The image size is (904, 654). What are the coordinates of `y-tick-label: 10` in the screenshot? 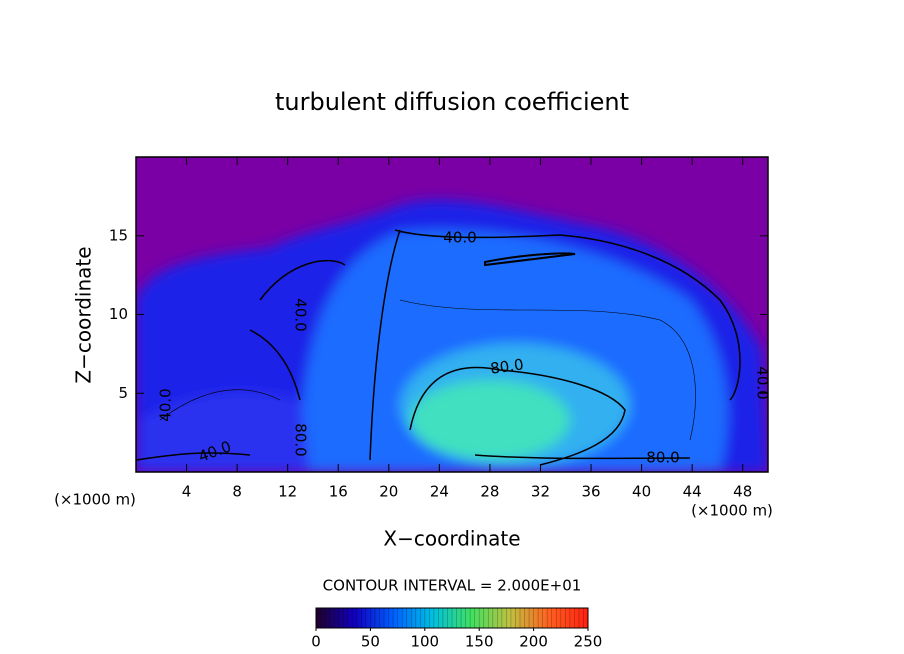 It's located at (118, 314).